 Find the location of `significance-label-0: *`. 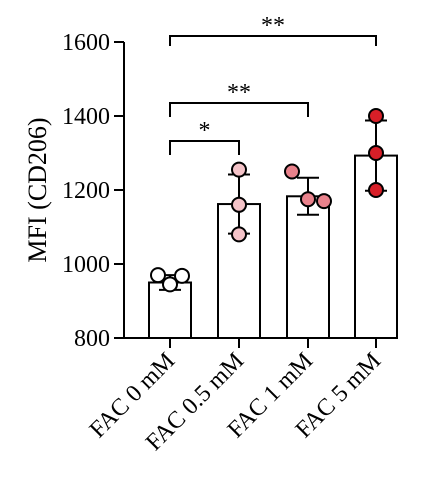

significance-label-0: * is located at coordinates (205, 131).